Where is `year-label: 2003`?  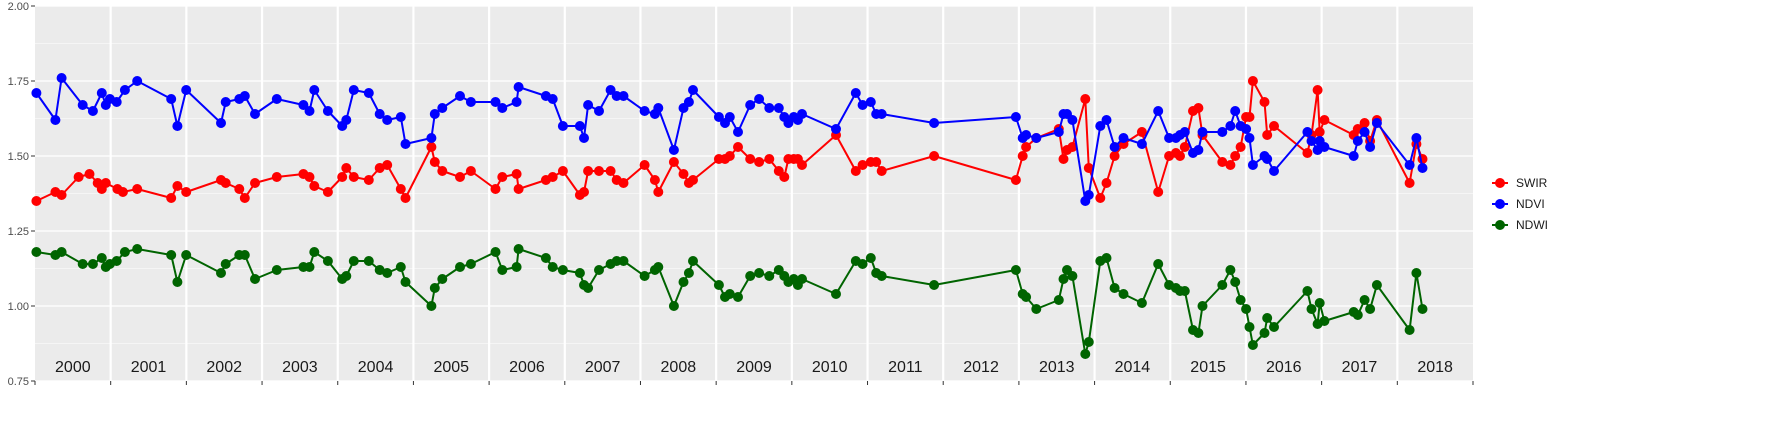 year-label: 2003 is located at coordinates (300, 367).